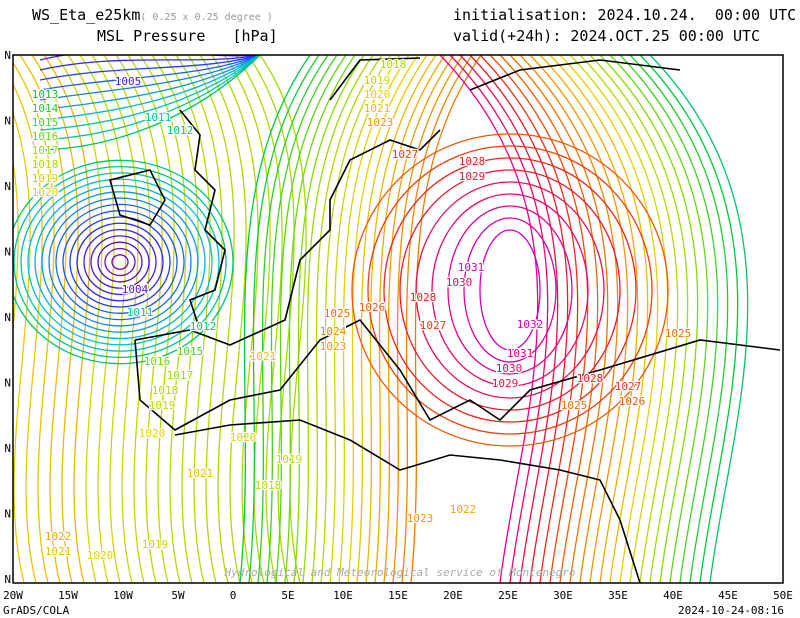 The width and height of the screenshot is (800, 618). What do you see at coordinates (187, 36) in the screenshot?
I see `field-title: MSL Pressure [hPa]` at bounding box center [187, 36].